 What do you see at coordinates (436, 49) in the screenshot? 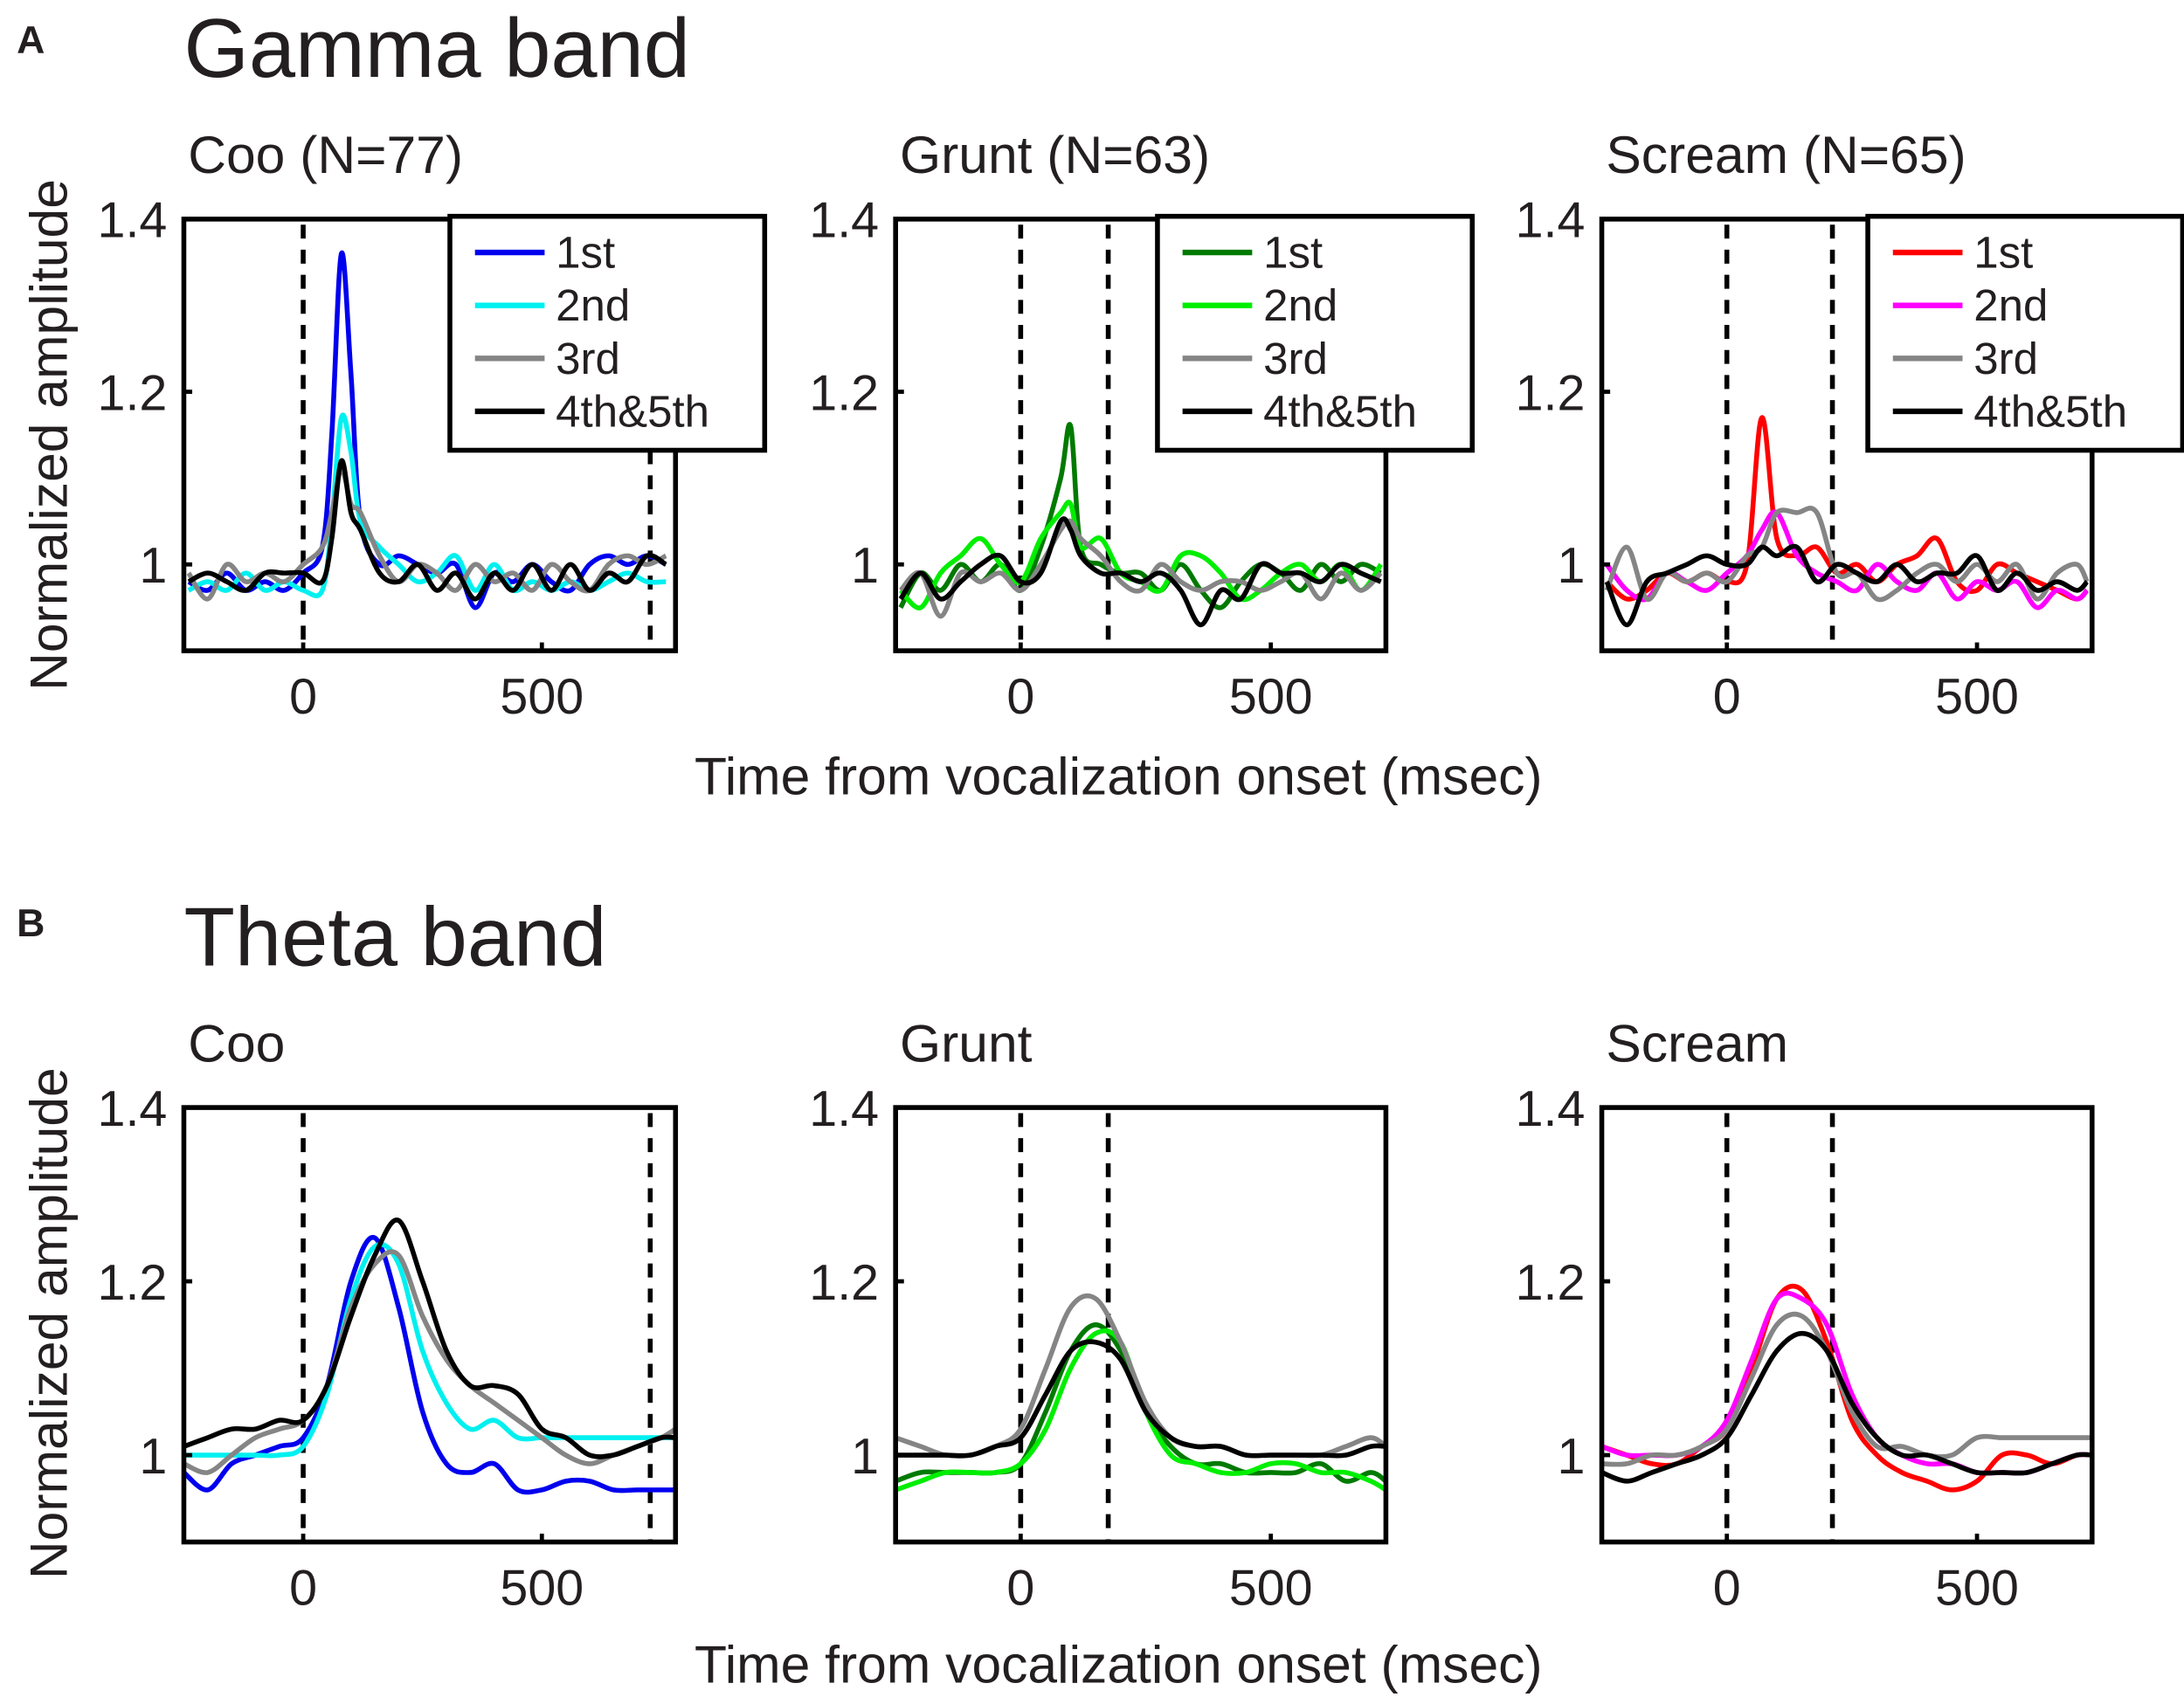
I see `section-title: Gamma band` at bounding box center [436, 49].